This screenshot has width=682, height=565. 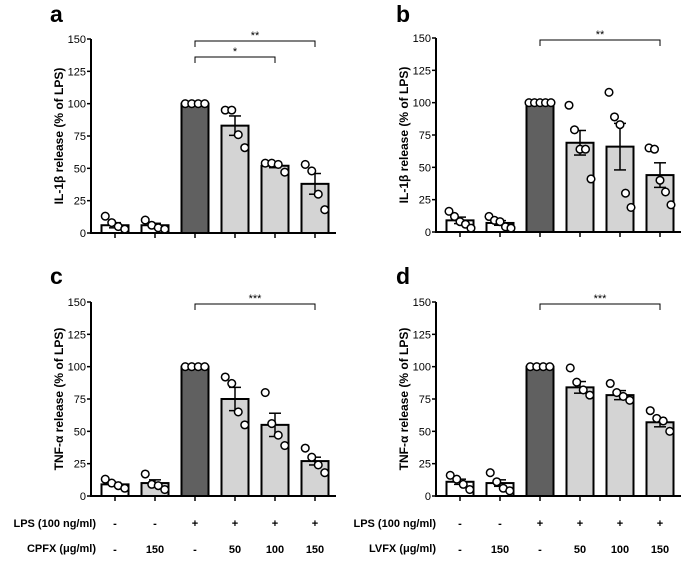 I want to click on drug-row-label: CPFX (μg/ml), so click(x=61, y=549).